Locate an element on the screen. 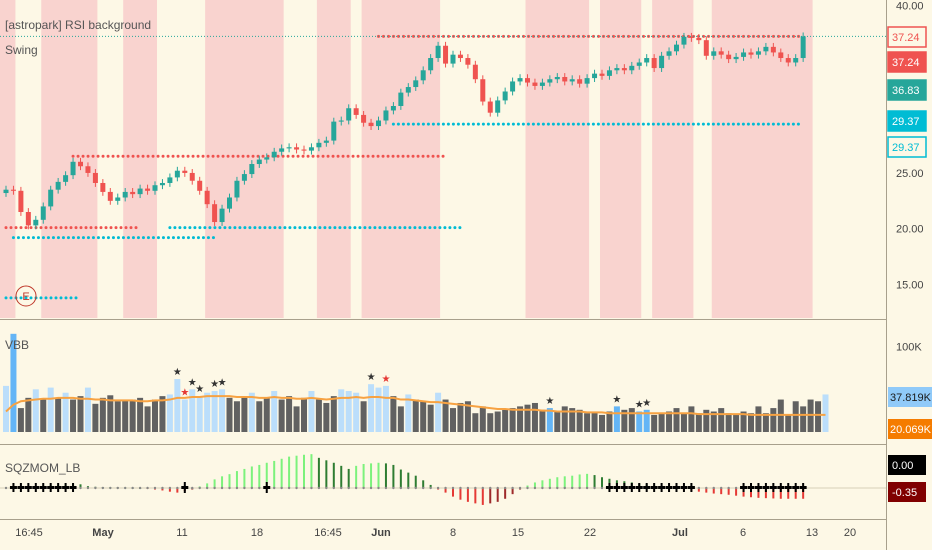 The height and width of the screenshot is (550, 932). indicator-label-rsi-background: [astropark] RSI background is located at coordinates (78, 25).